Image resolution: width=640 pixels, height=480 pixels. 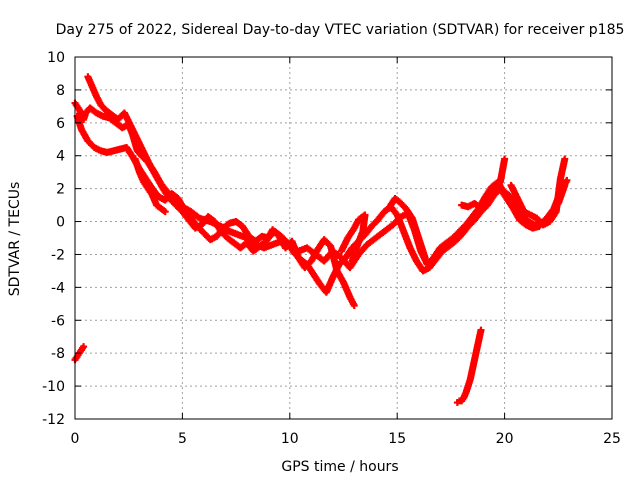 What do you see at coordinates (60, 157) in the screenshot?
I see `y-tick-label: 4` at bounding box center [60, 157].